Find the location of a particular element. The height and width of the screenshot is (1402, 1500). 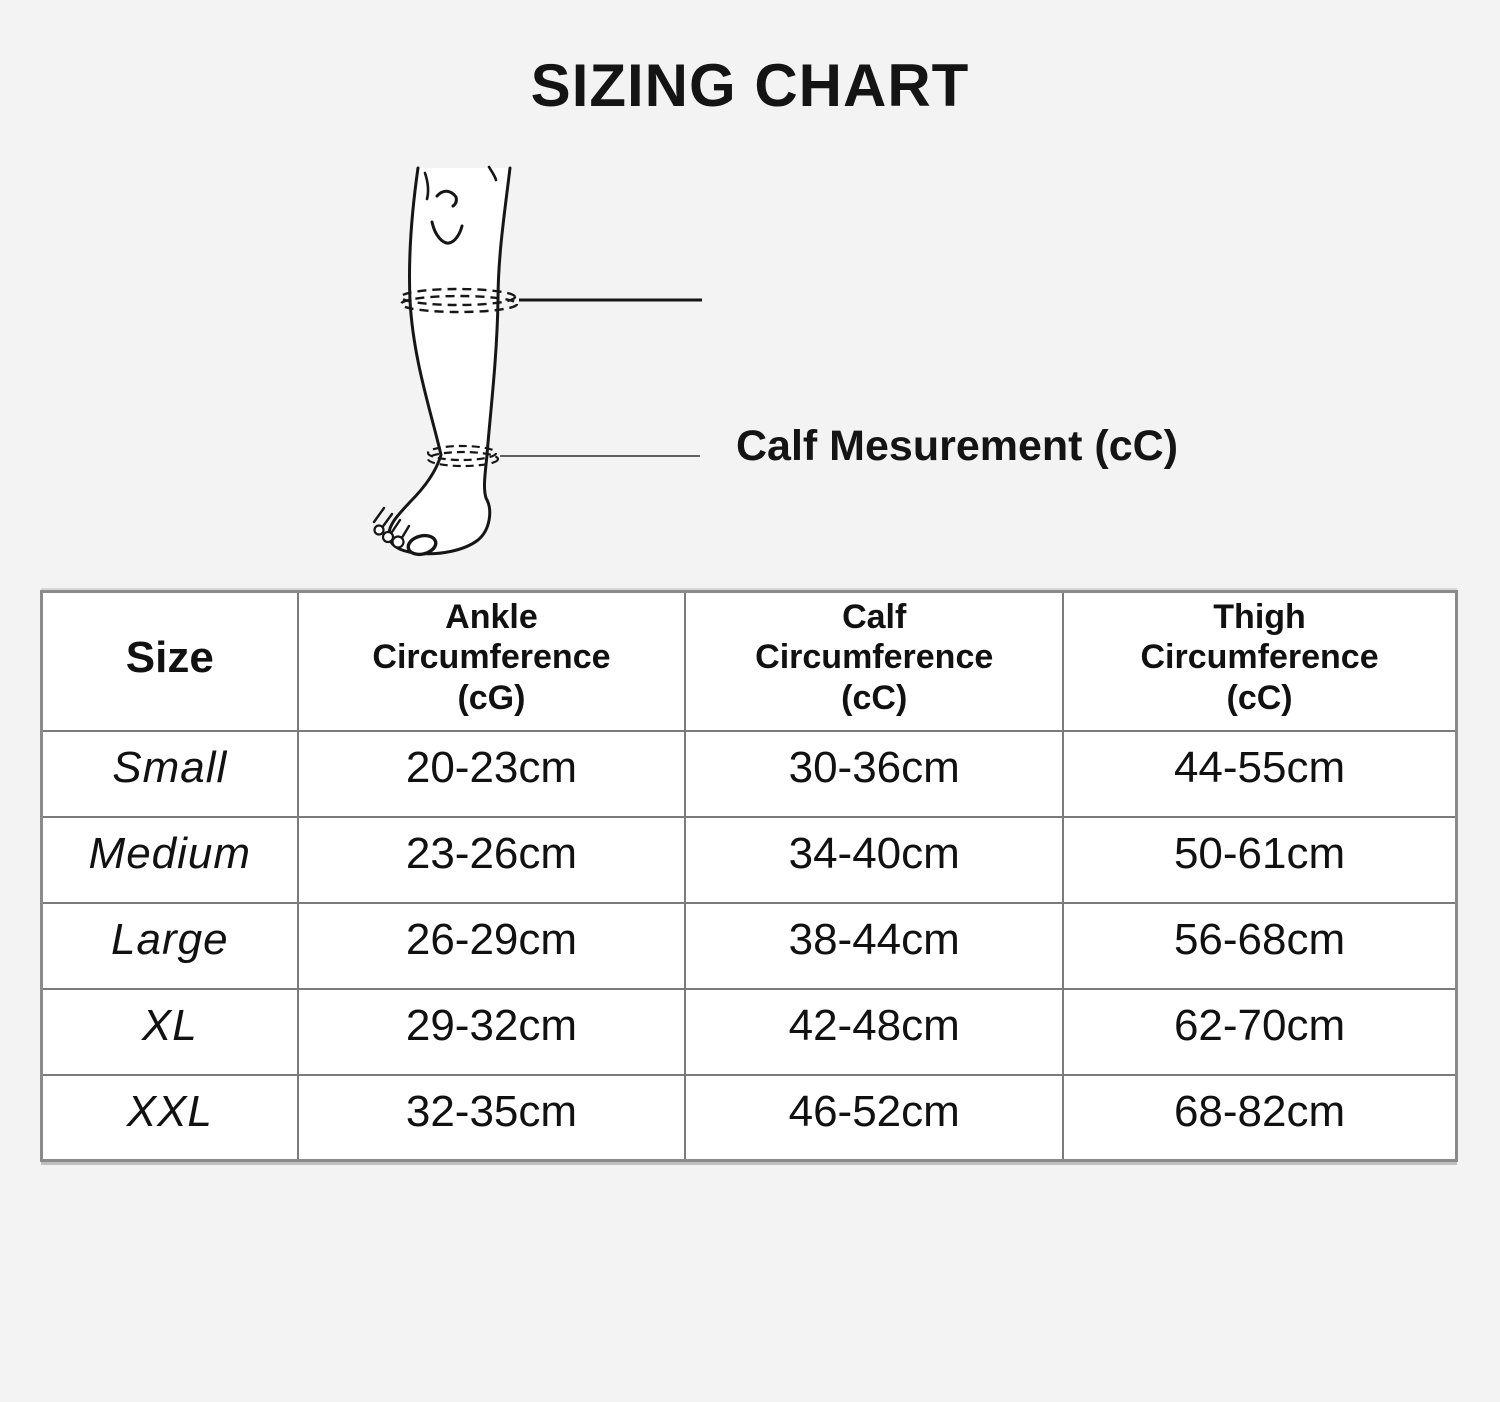

calf-measurement-label: Calf Mesurement (cC) is located at coordinates (957, 446).